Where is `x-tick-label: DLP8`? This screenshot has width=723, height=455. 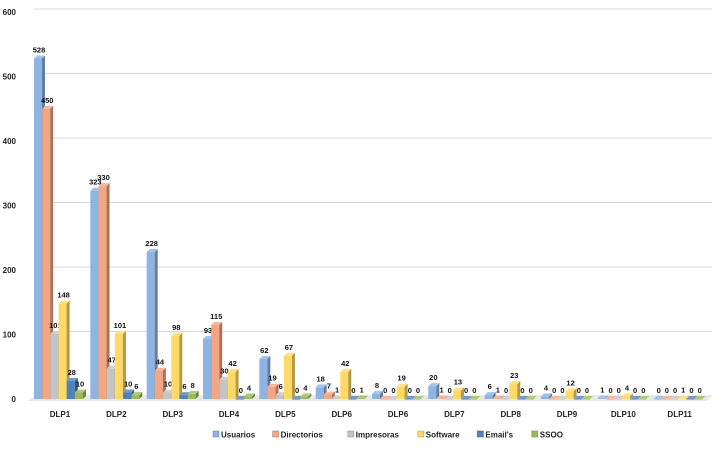 x-tick-label: DLP8 is located at coordinates (510, 414).